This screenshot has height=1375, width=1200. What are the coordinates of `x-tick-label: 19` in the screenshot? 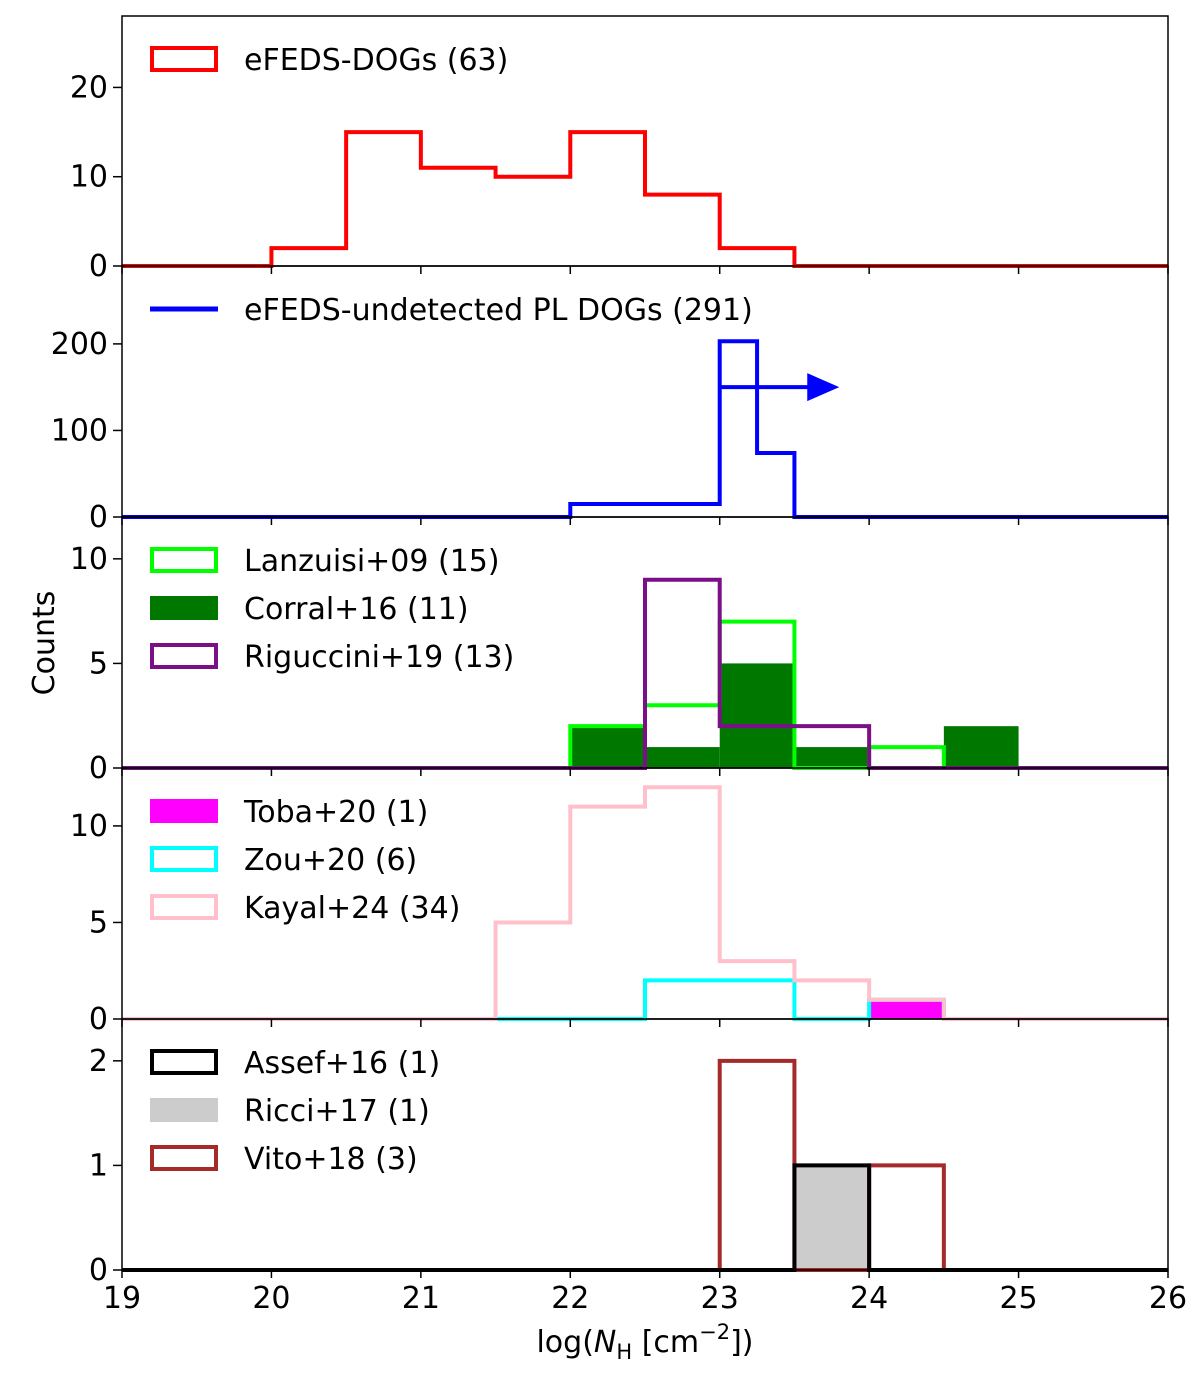 It's located at (122, 1298).